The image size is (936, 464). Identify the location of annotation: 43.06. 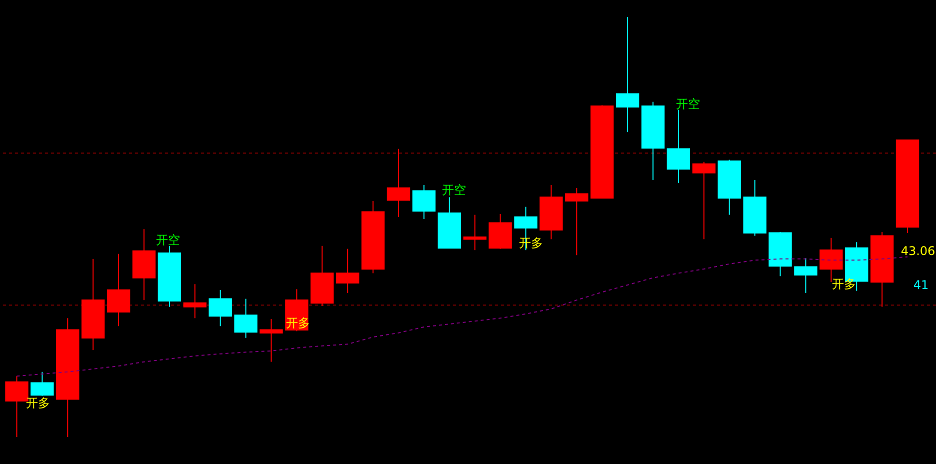
(918, 251).